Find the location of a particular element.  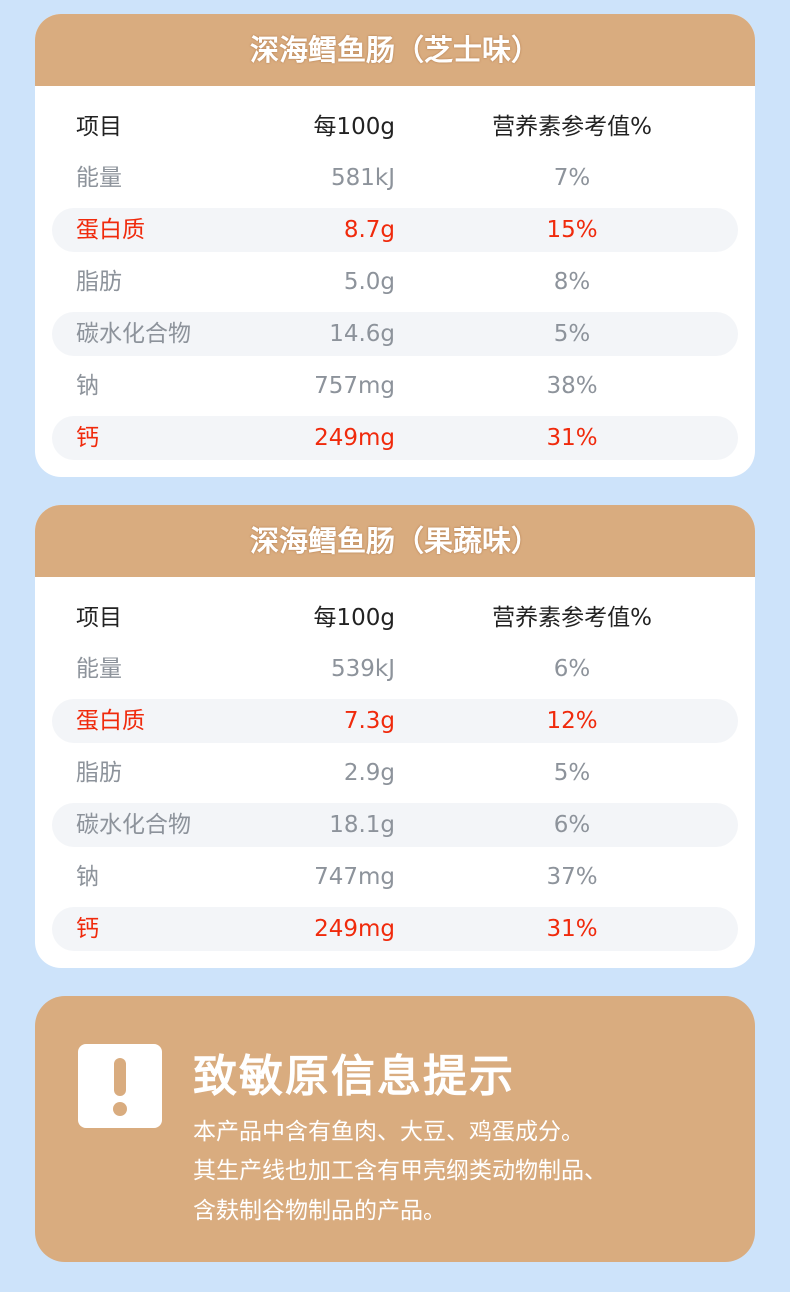

per-100g-value: 2.9g is located at coordinates (369, 773).